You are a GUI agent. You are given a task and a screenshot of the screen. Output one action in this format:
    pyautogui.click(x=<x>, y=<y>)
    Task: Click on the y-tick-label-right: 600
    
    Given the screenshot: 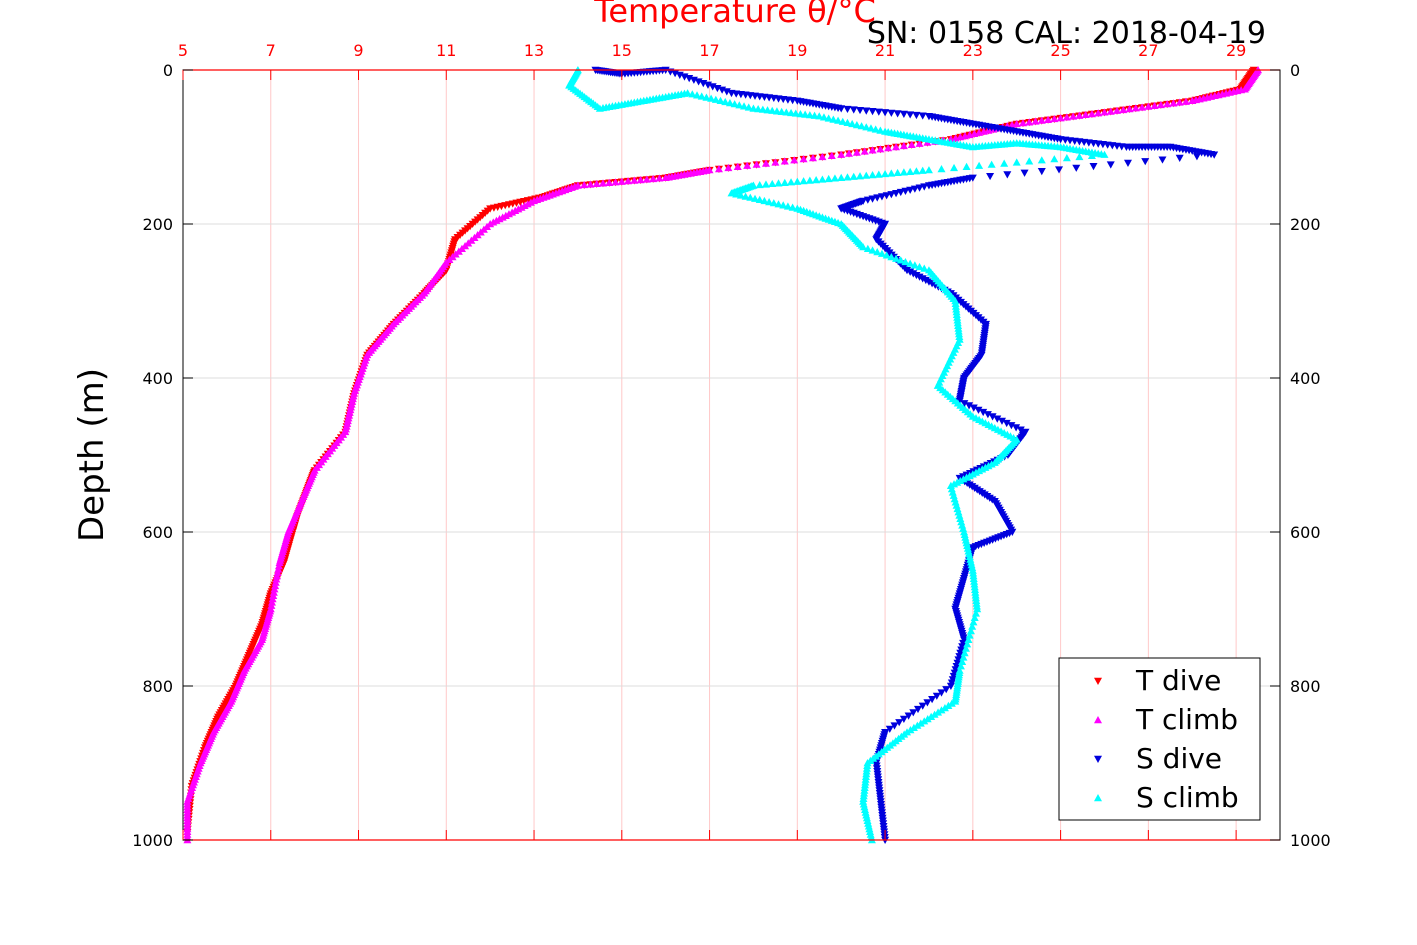 What is the action you would take?
    pyautogui.click(x=1305, y=532)
    